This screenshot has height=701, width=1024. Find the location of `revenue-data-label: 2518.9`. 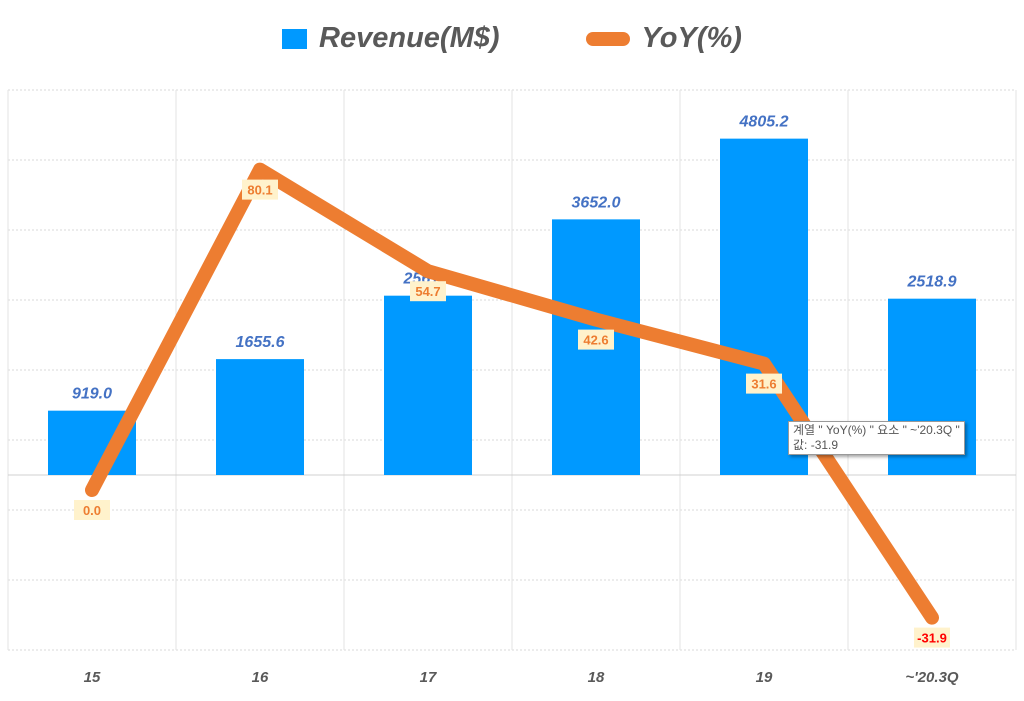

revenue-data-label: 2518.9 is located at coordinates (932, 282).